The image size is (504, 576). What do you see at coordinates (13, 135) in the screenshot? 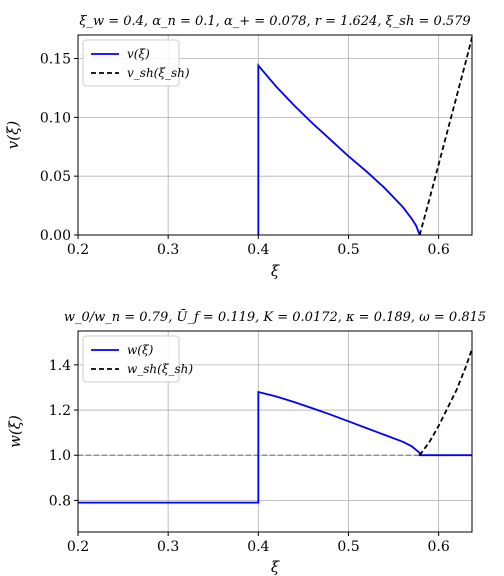
I see `y-axis-label: v(ξ)` at bounding box center [13, 135].